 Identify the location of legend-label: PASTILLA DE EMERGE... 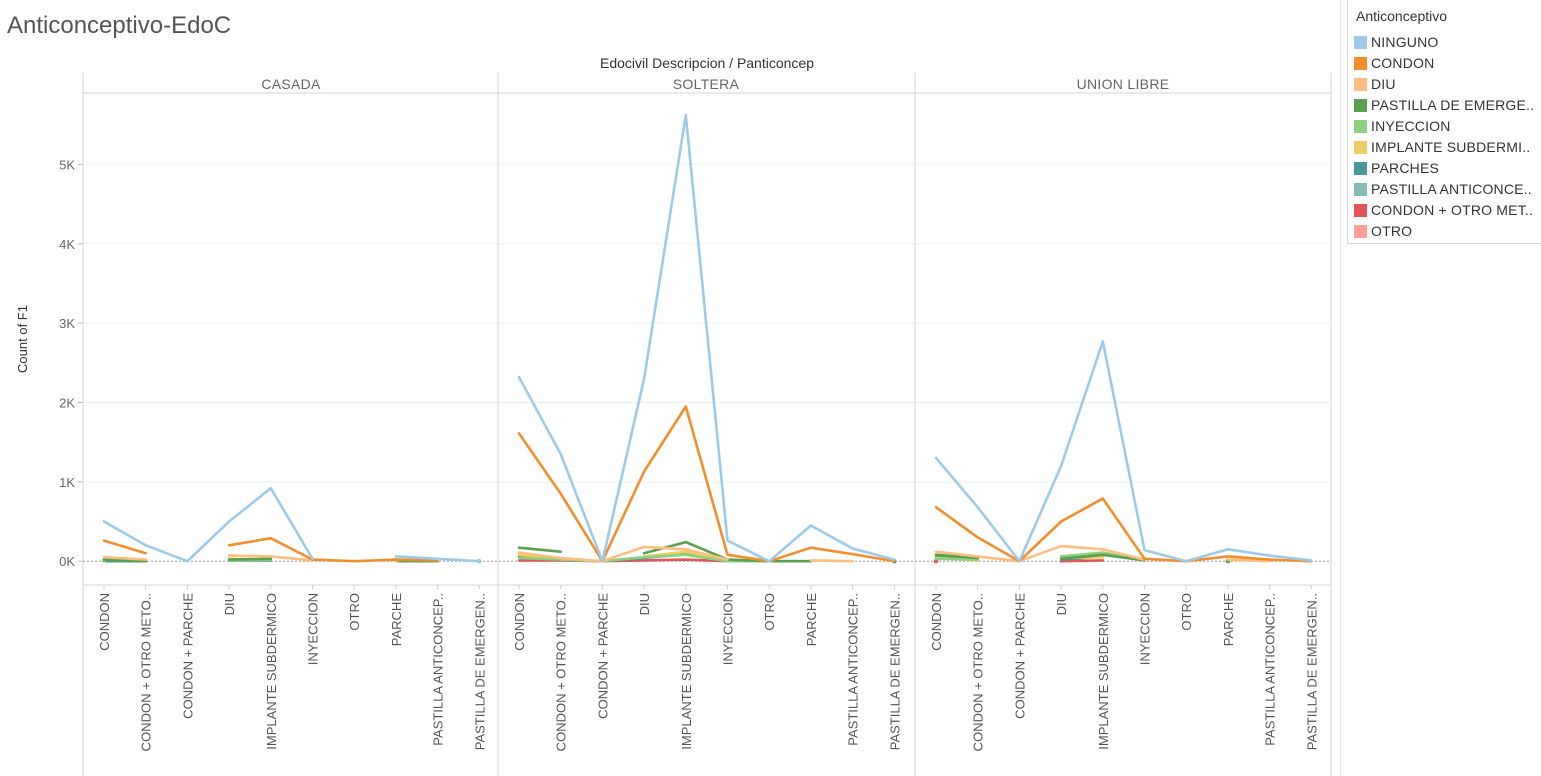
(1453, 105).